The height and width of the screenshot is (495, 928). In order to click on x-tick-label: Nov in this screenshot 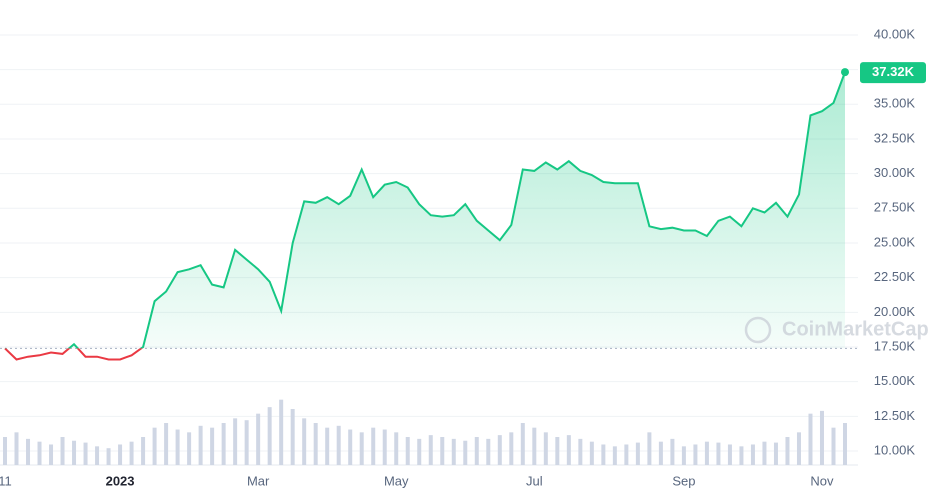, I will do `click(822, 480)`.